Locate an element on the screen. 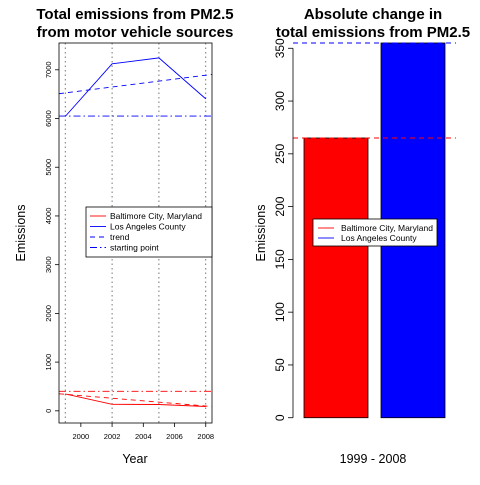  chart-title-line-2: from motor vehicle sources is located at coordinates (135, 32).